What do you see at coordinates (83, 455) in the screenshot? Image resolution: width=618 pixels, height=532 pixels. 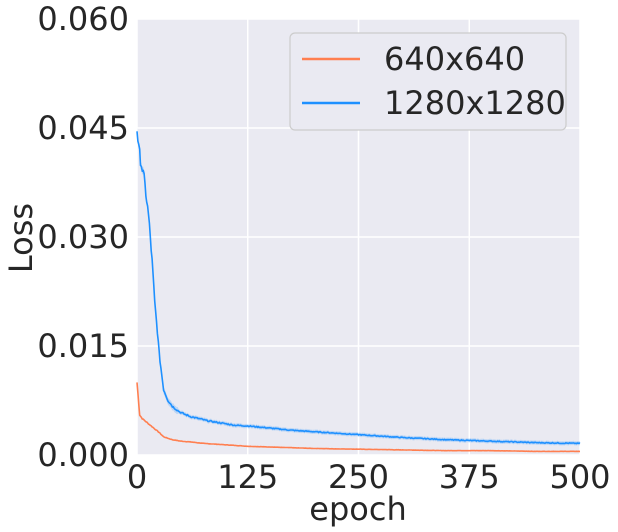 I see `y-tick-label: 0.000` at bounding box center [83, 455].